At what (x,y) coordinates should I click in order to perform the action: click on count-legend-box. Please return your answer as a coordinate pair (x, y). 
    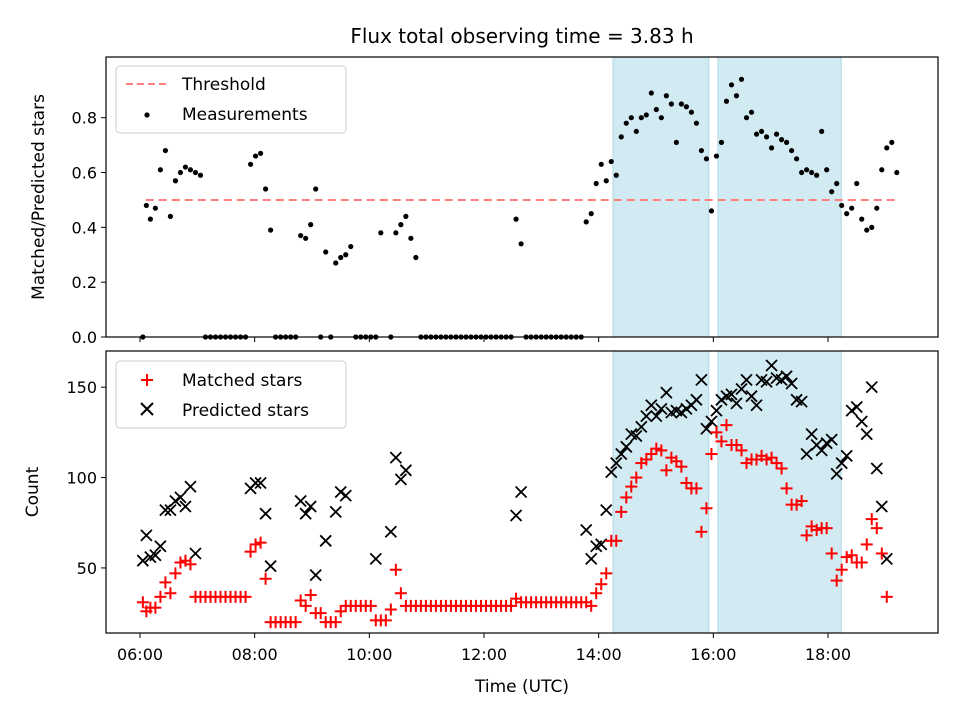
    Looking at the image, I should click on (231, 394).